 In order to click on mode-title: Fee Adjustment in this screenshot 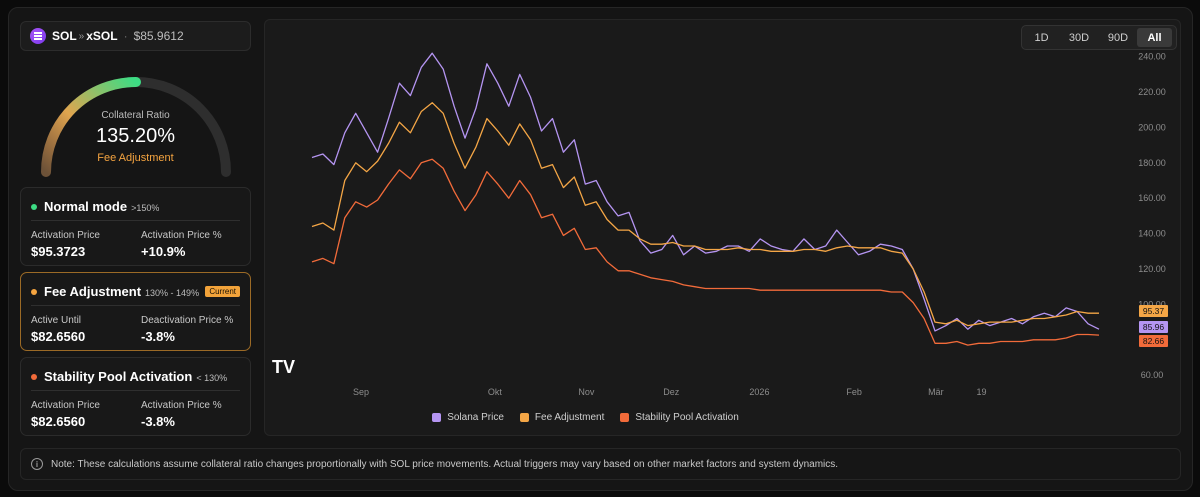, I will do `click(93, 291)`.